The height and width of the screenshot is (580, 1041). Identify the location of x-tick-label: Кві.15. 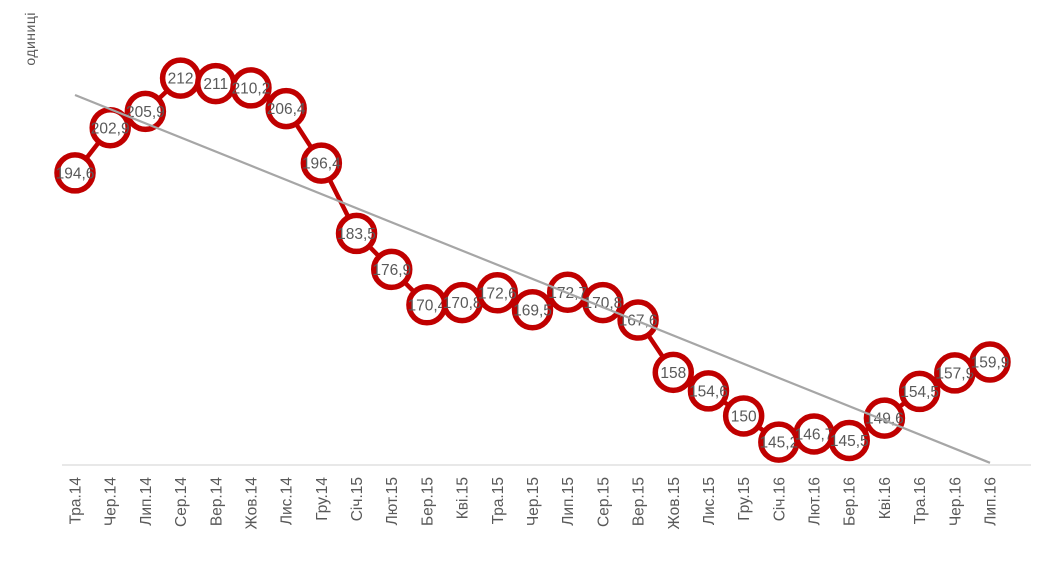
(463, 498).